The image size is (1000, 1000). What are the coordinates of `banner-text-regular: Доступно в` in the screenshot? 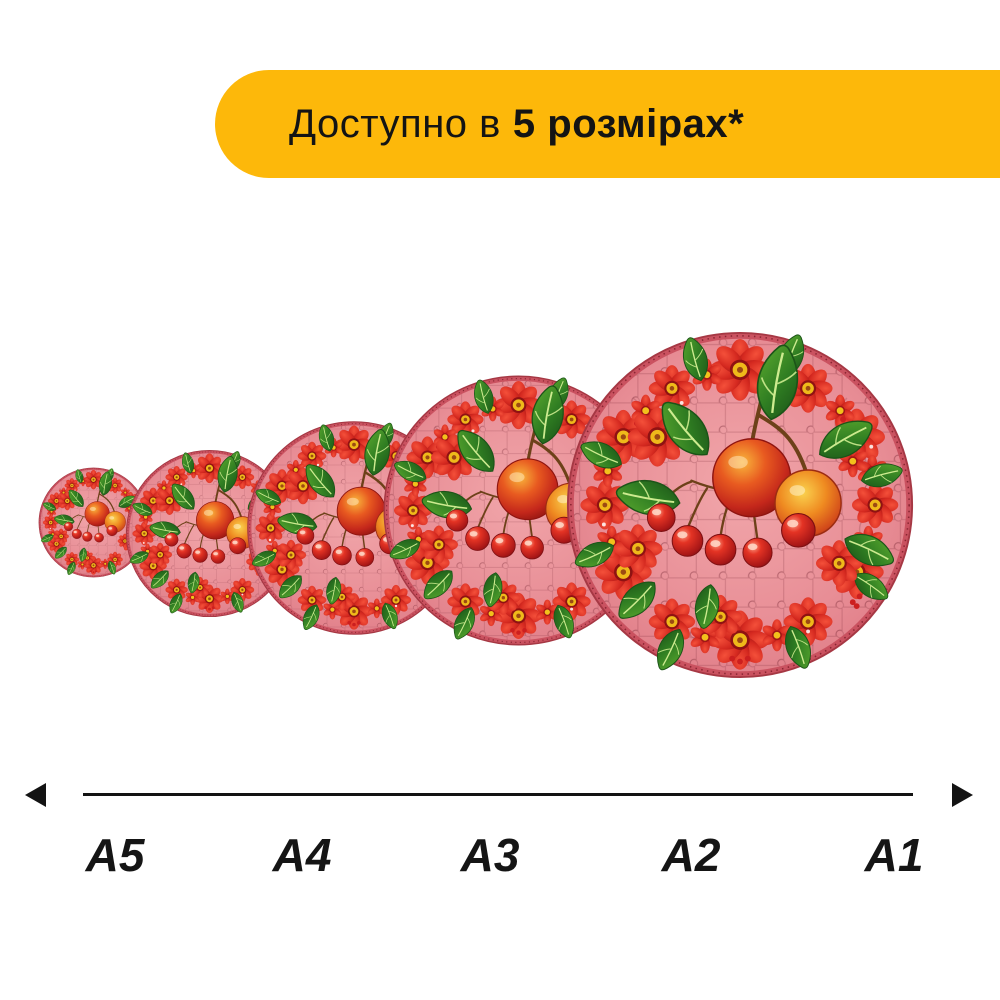 It's located at (395, 123).